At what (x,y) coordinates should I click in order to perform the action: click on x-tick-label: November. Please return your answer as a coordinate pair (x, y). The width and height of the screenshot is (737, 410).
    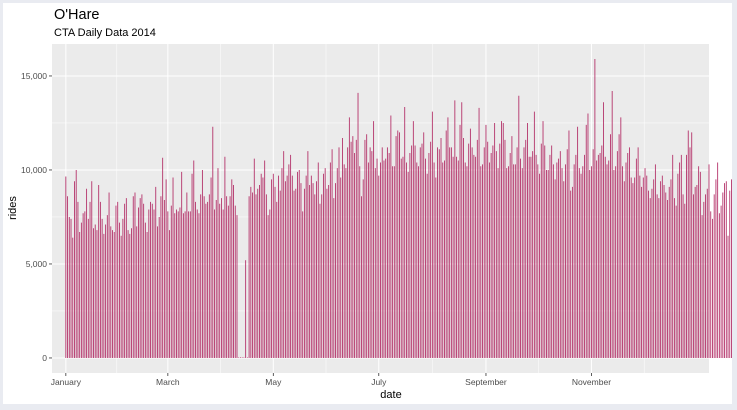
    Looking at the image, I should click on (591, 382).